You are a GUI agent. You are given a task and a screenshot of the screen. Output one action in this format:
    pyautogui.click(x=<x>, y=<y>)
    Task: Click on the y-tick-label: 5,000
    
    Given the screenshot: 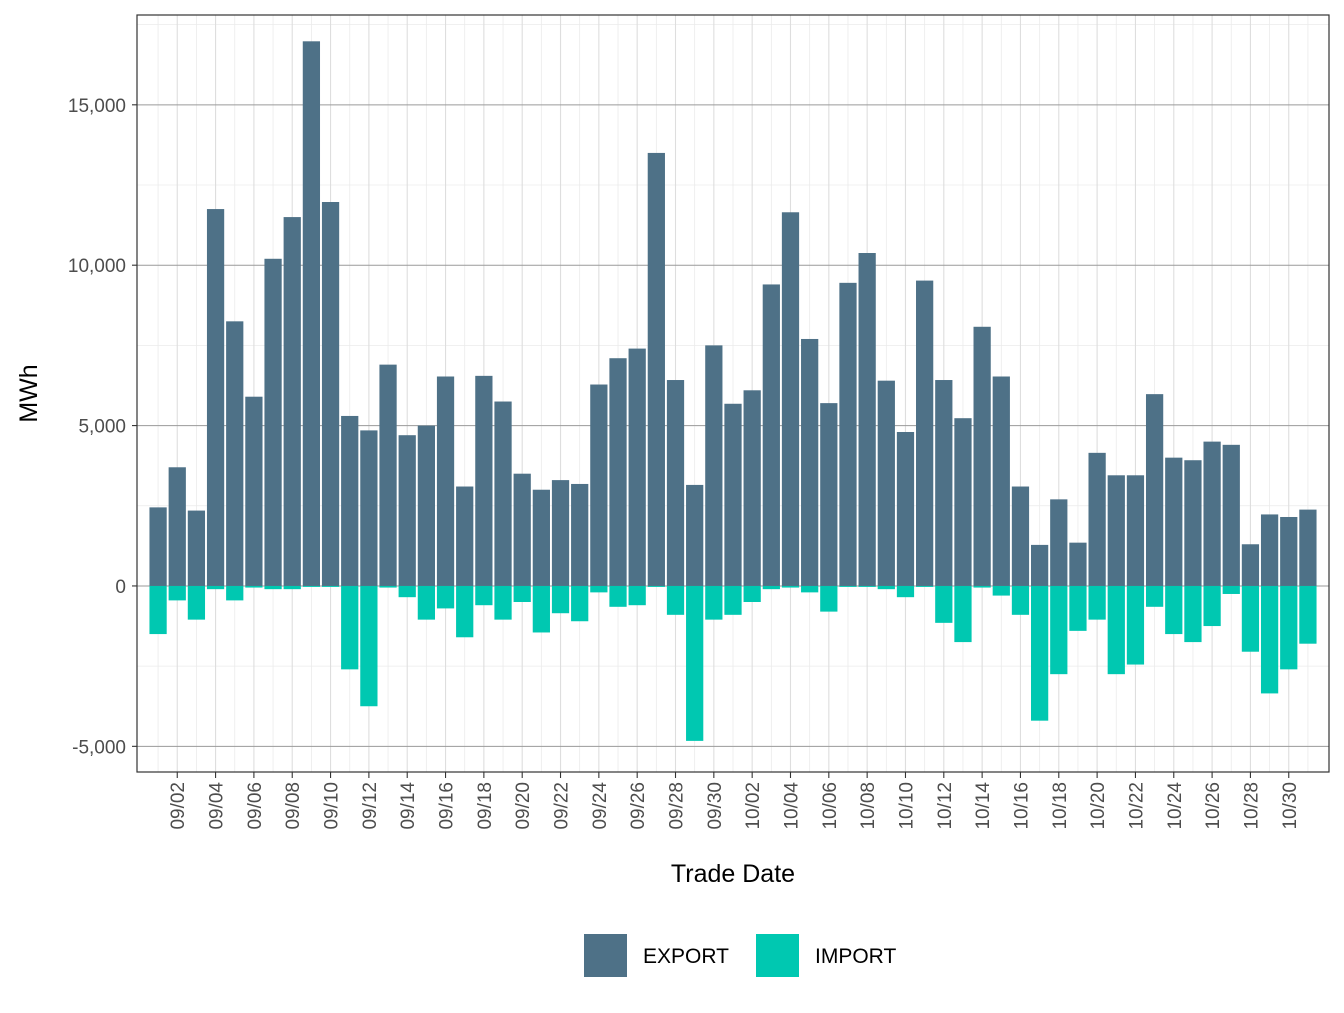 What is the action you would take?
    pyautogui.click(x=102, y=427)
    